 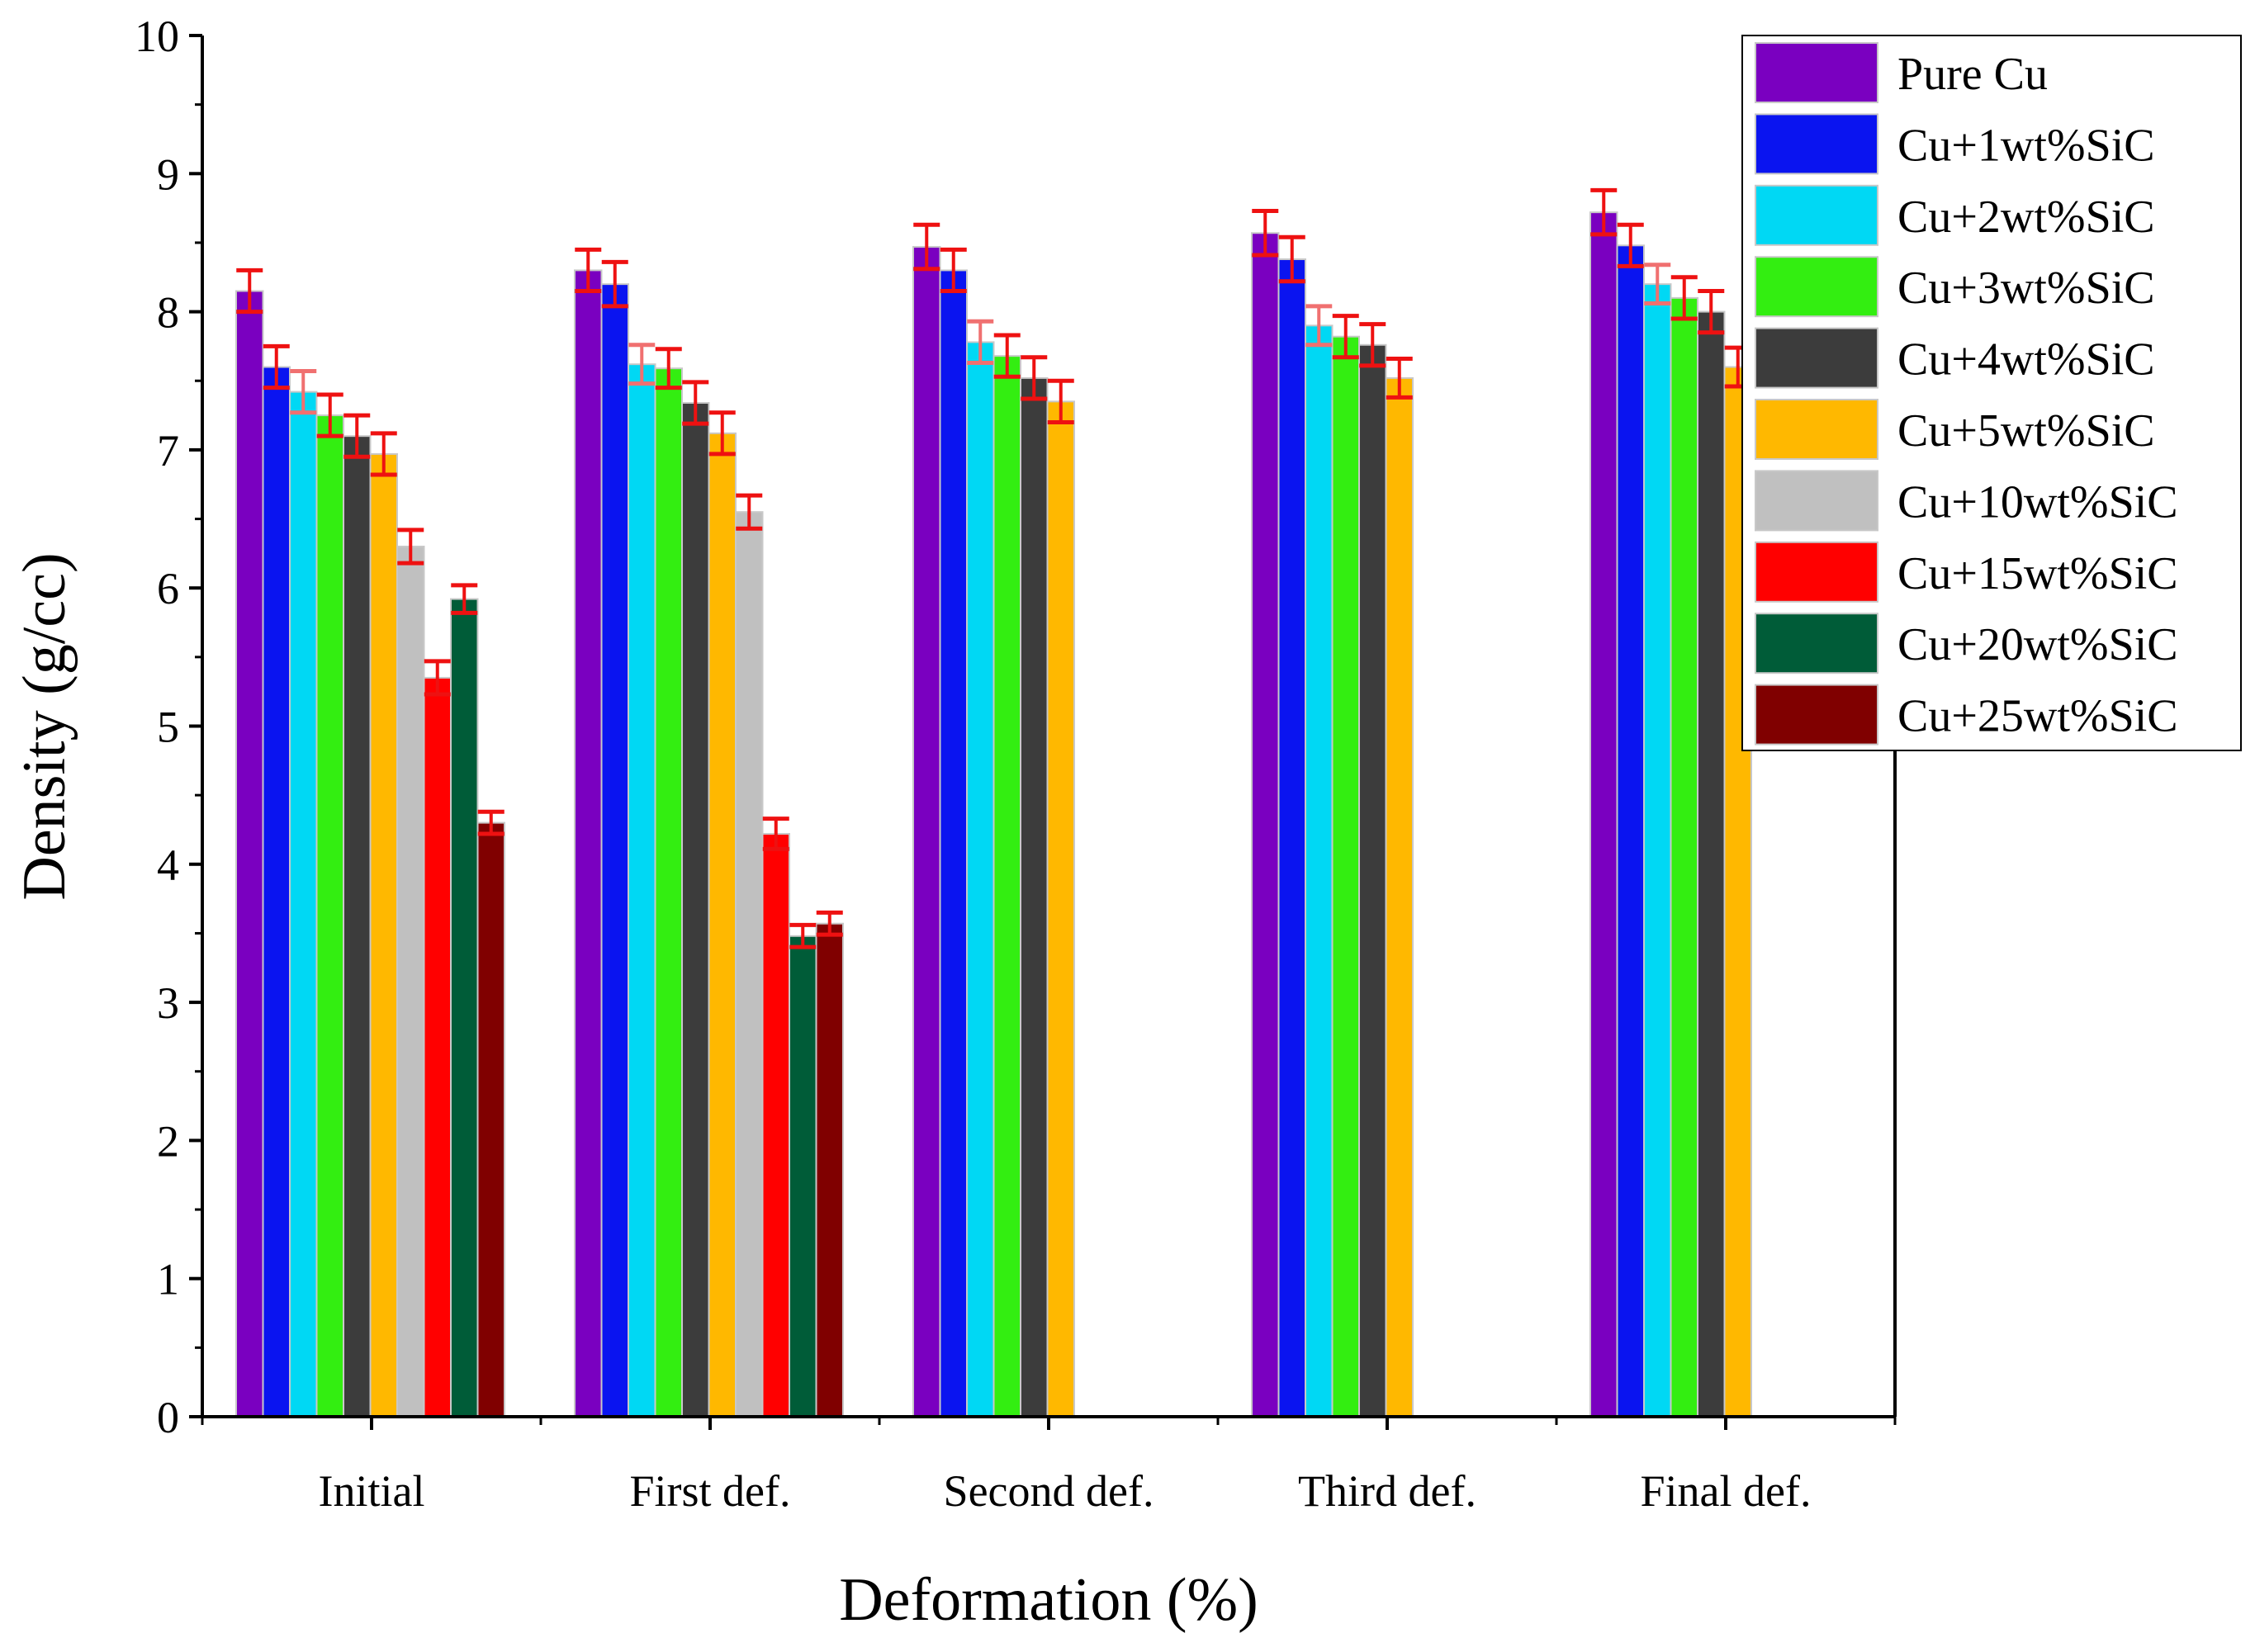 I want to click on y-tick-label: 0, so click(x=168, y=1417).